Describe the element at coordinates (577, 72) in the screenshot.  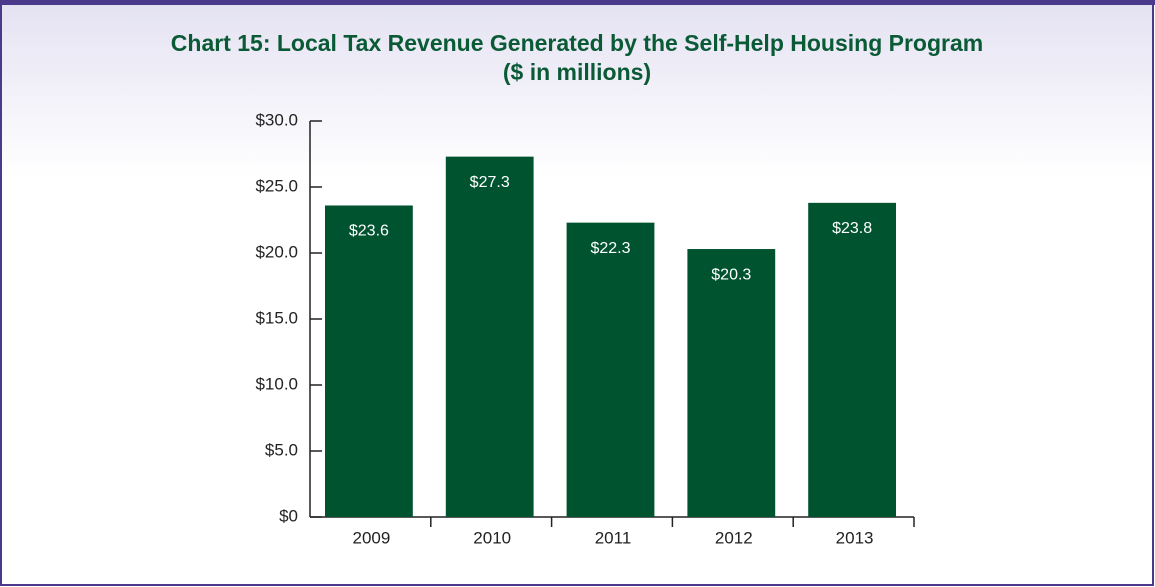
I see `chart-subtitle: ($ in millions)` at that location.